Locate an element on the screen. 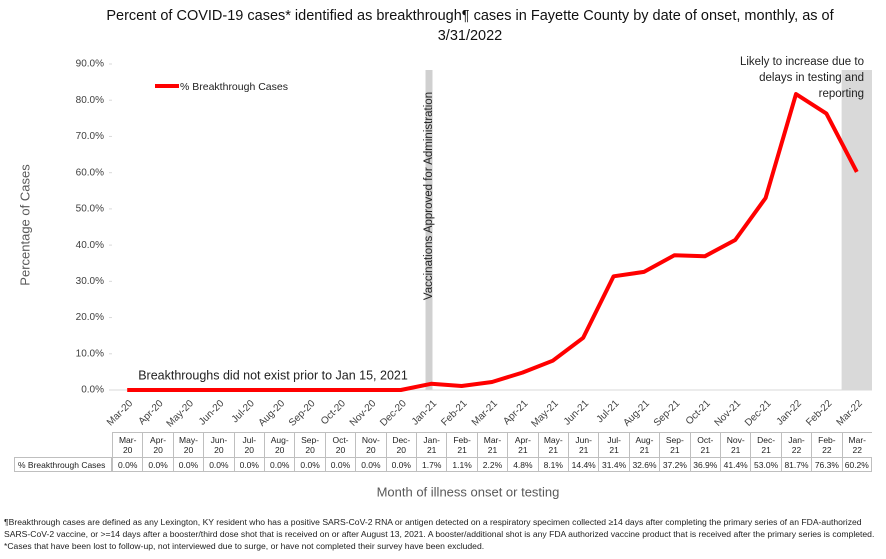  x-tick-label: Jun-21 is located at coordinates (577, 413).